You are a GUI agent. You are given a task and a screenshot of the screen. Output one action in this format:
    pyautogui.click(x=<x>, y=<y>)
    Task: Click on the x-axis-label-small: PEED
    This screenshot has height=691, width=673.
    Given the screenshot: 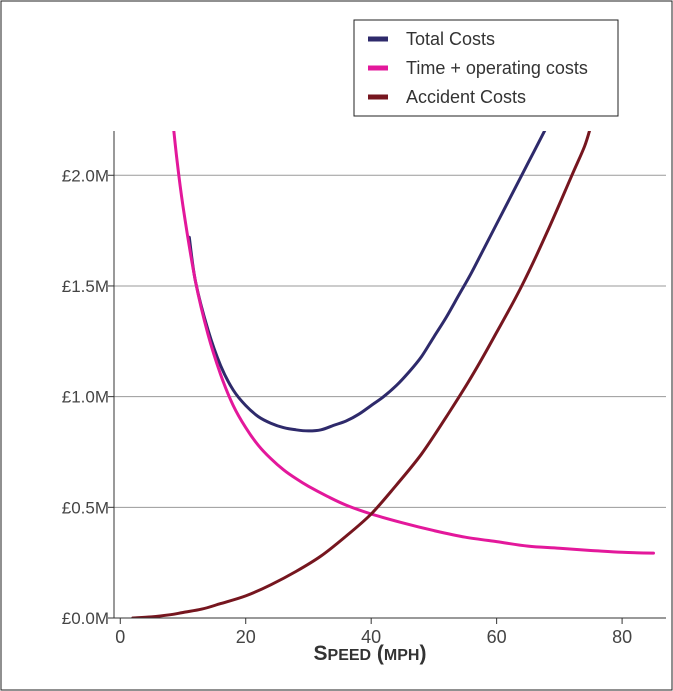 What is the action you would take?
    pyautogui.click(x=350, y=655)
    